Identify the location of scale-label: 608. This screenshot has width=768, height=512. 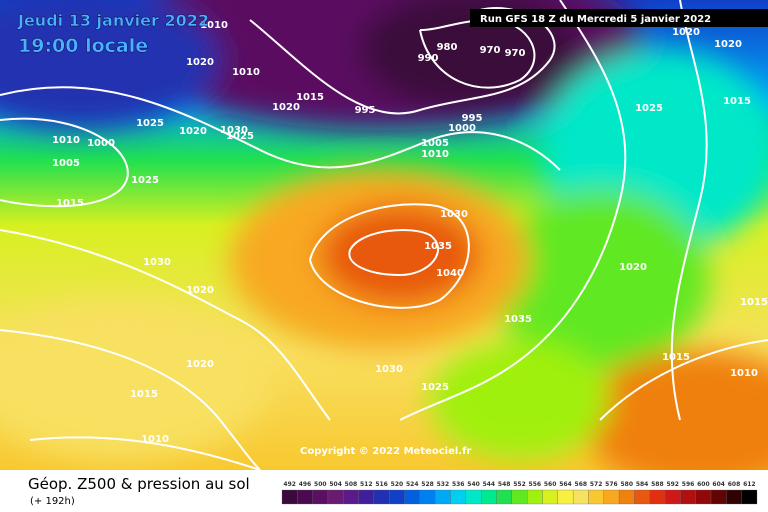
(734, 484).